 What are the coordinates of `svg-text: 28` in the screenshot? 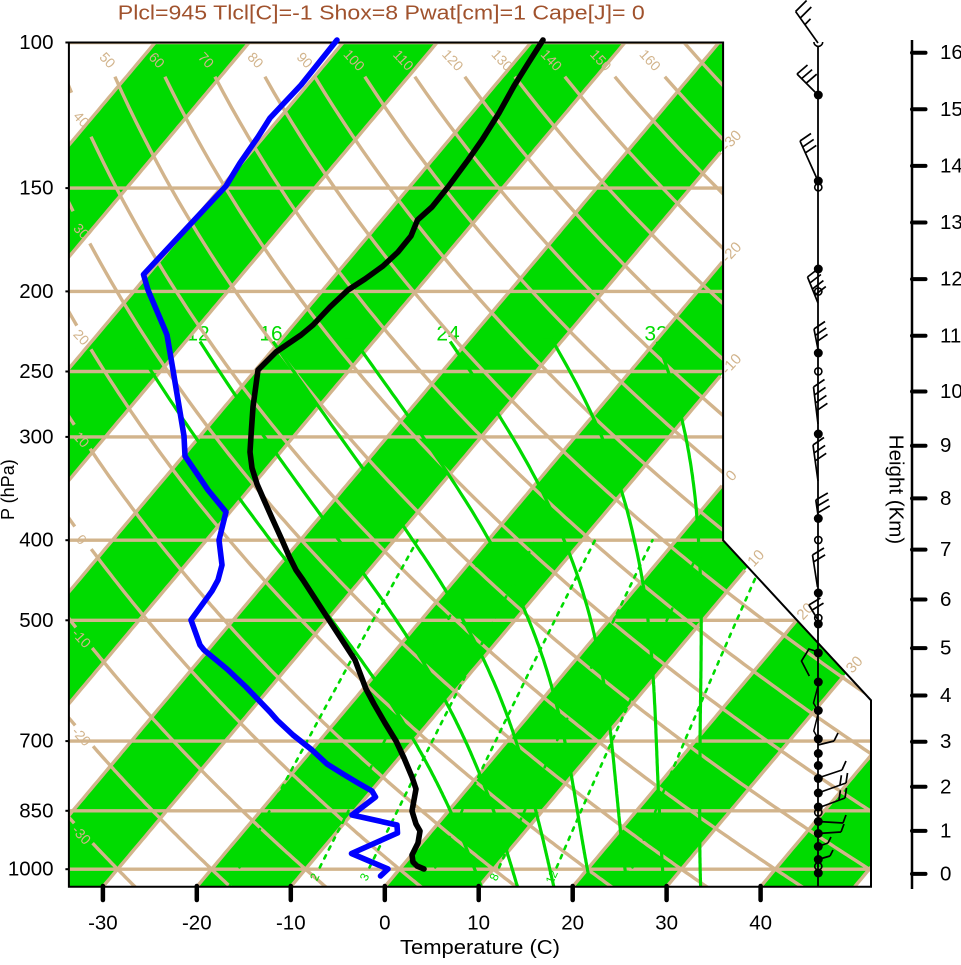 It's located at (550, 334).